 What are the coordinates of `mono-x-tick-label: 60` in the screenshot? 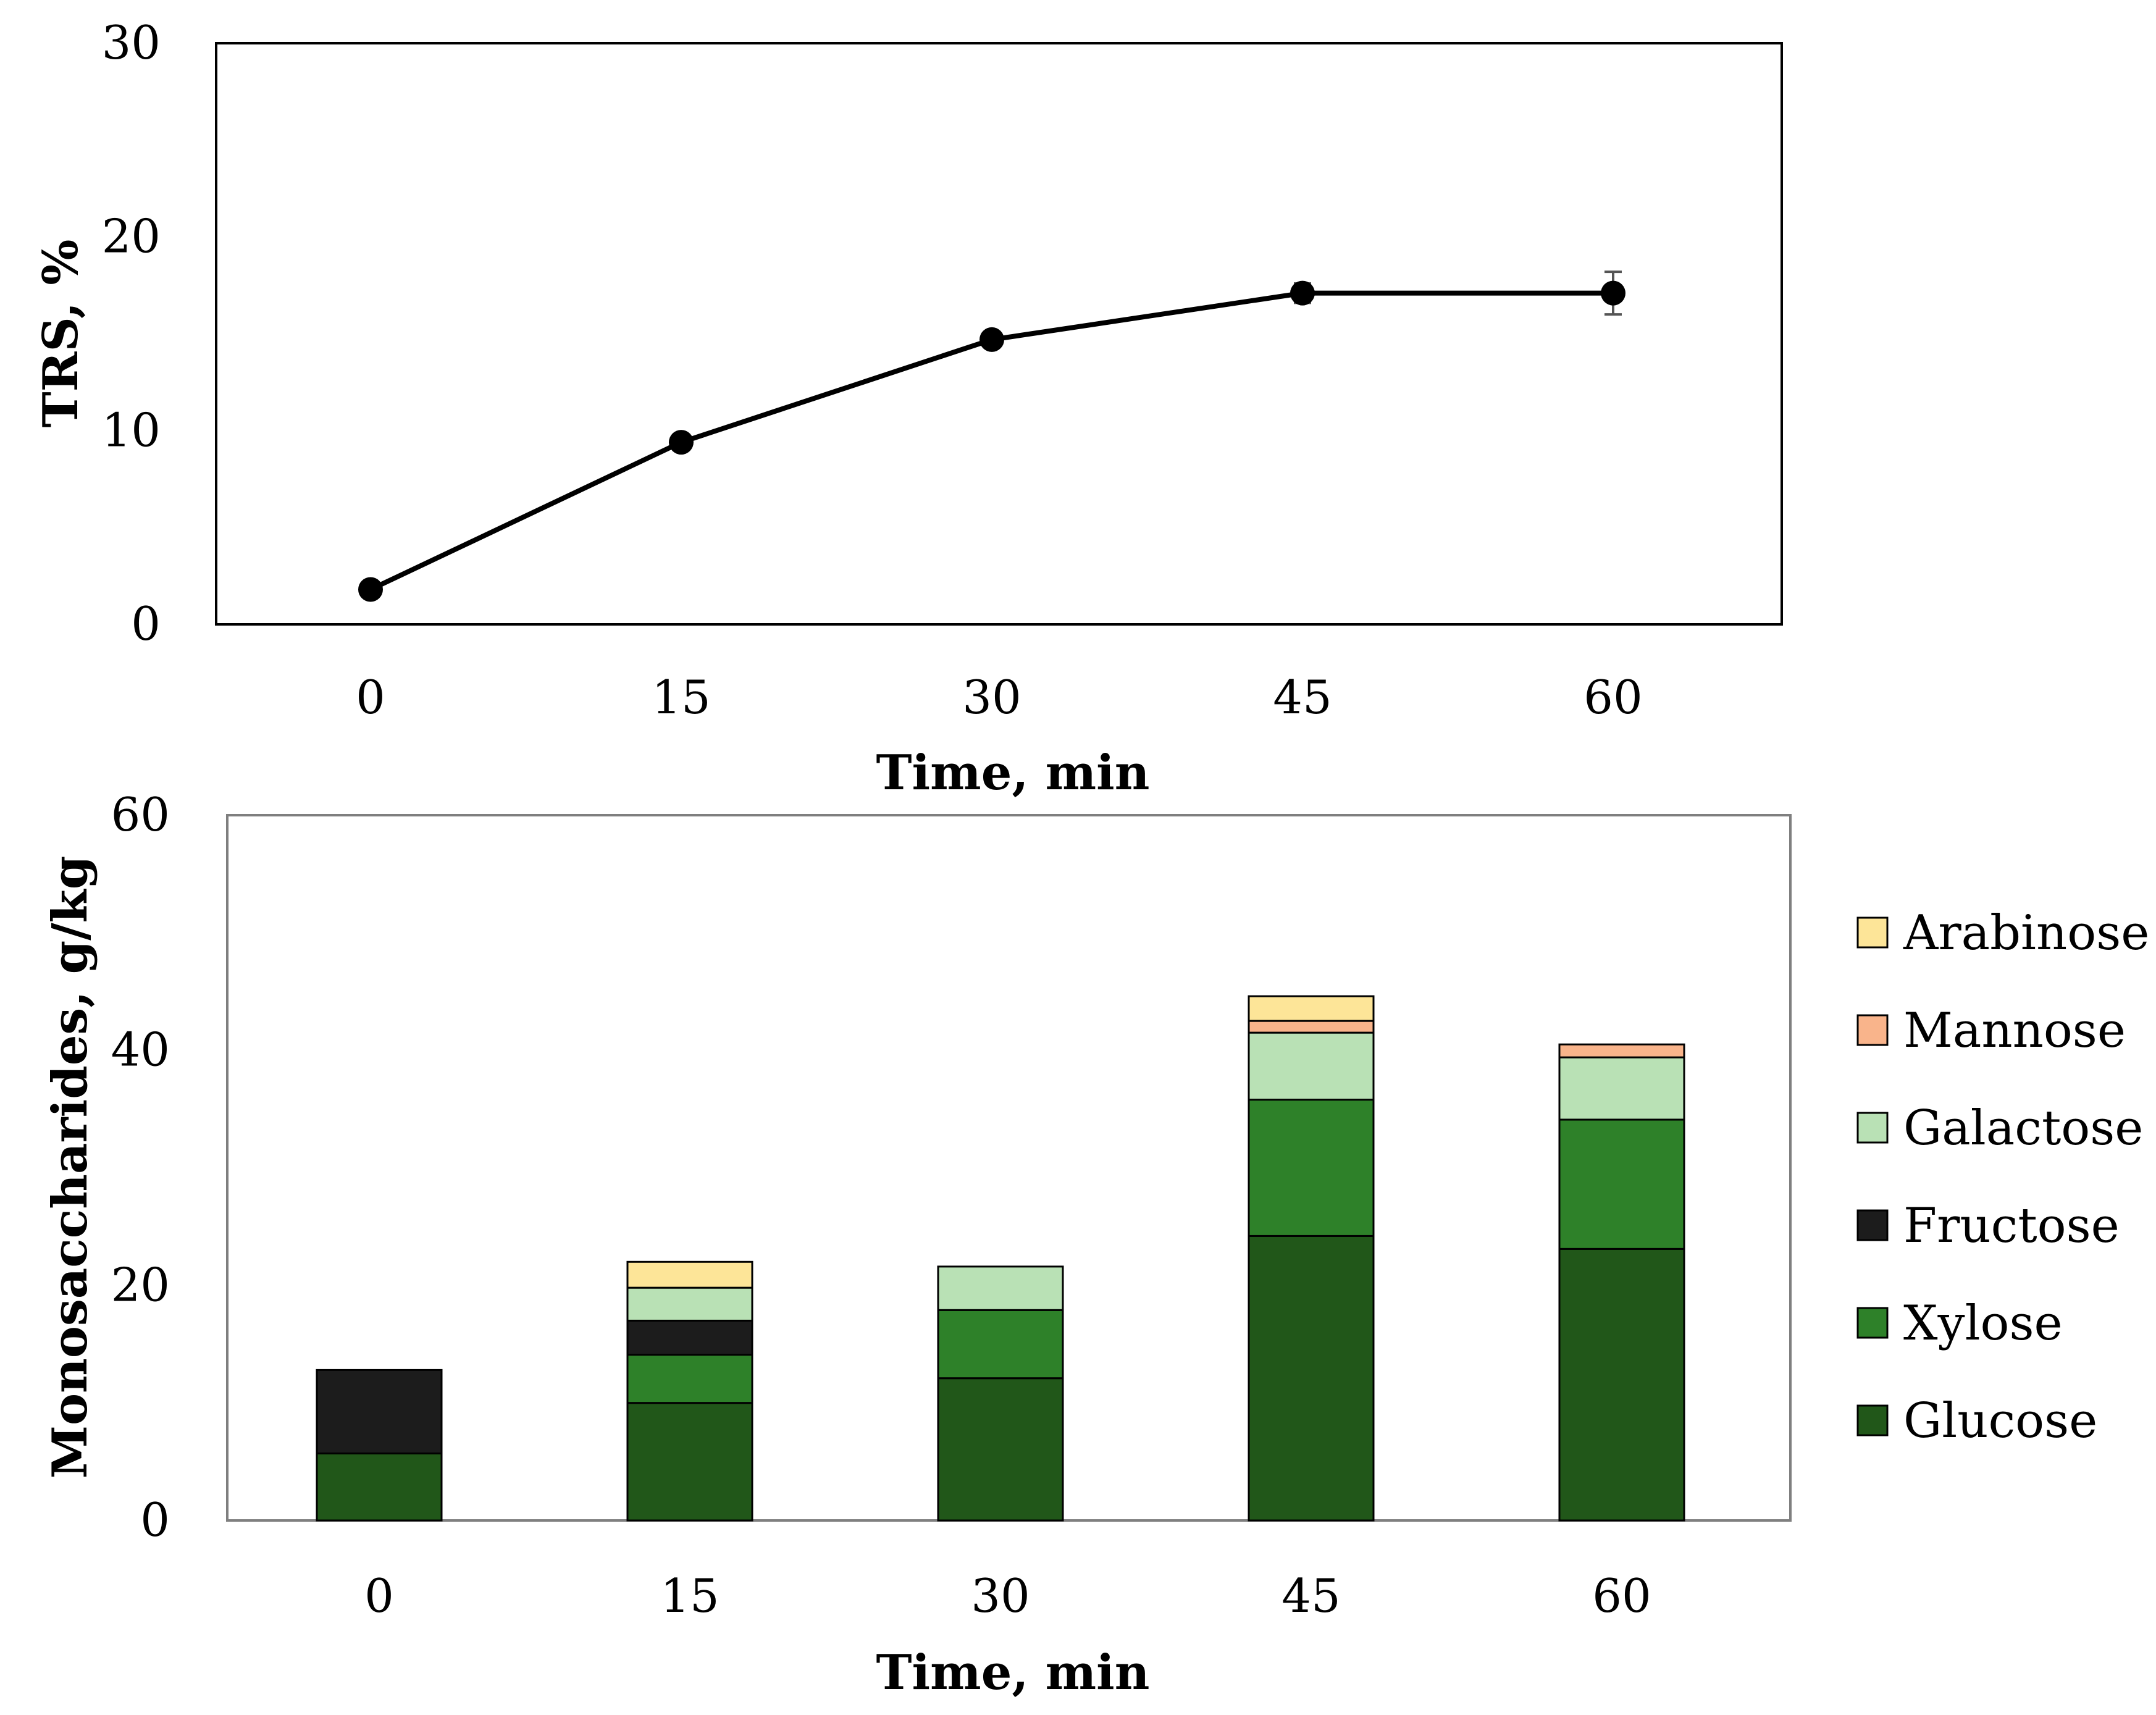 It's located at (1621, 1596).